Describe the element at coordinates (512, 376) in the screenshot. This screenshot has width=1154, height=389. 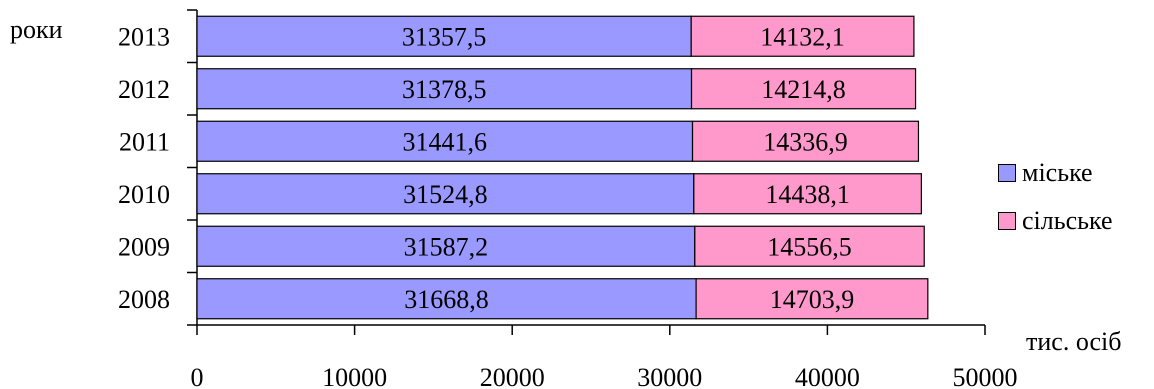
I see `x-tick-label: 20000` at that location.